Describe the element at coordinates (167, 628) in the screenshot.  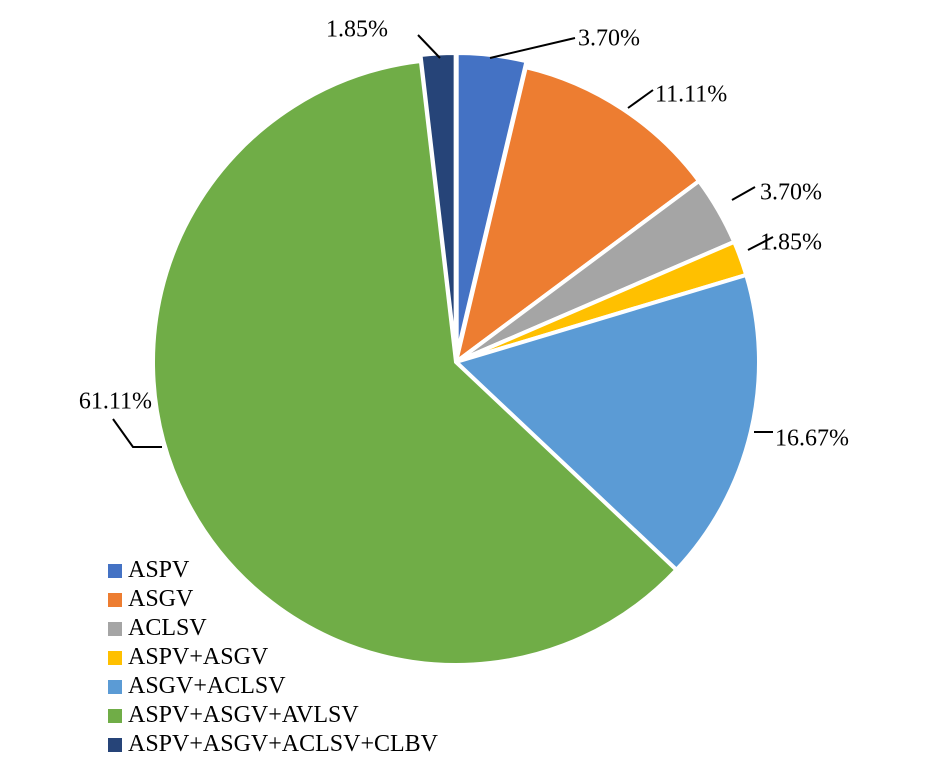
I see `legend-label: ACLSV` at that location.